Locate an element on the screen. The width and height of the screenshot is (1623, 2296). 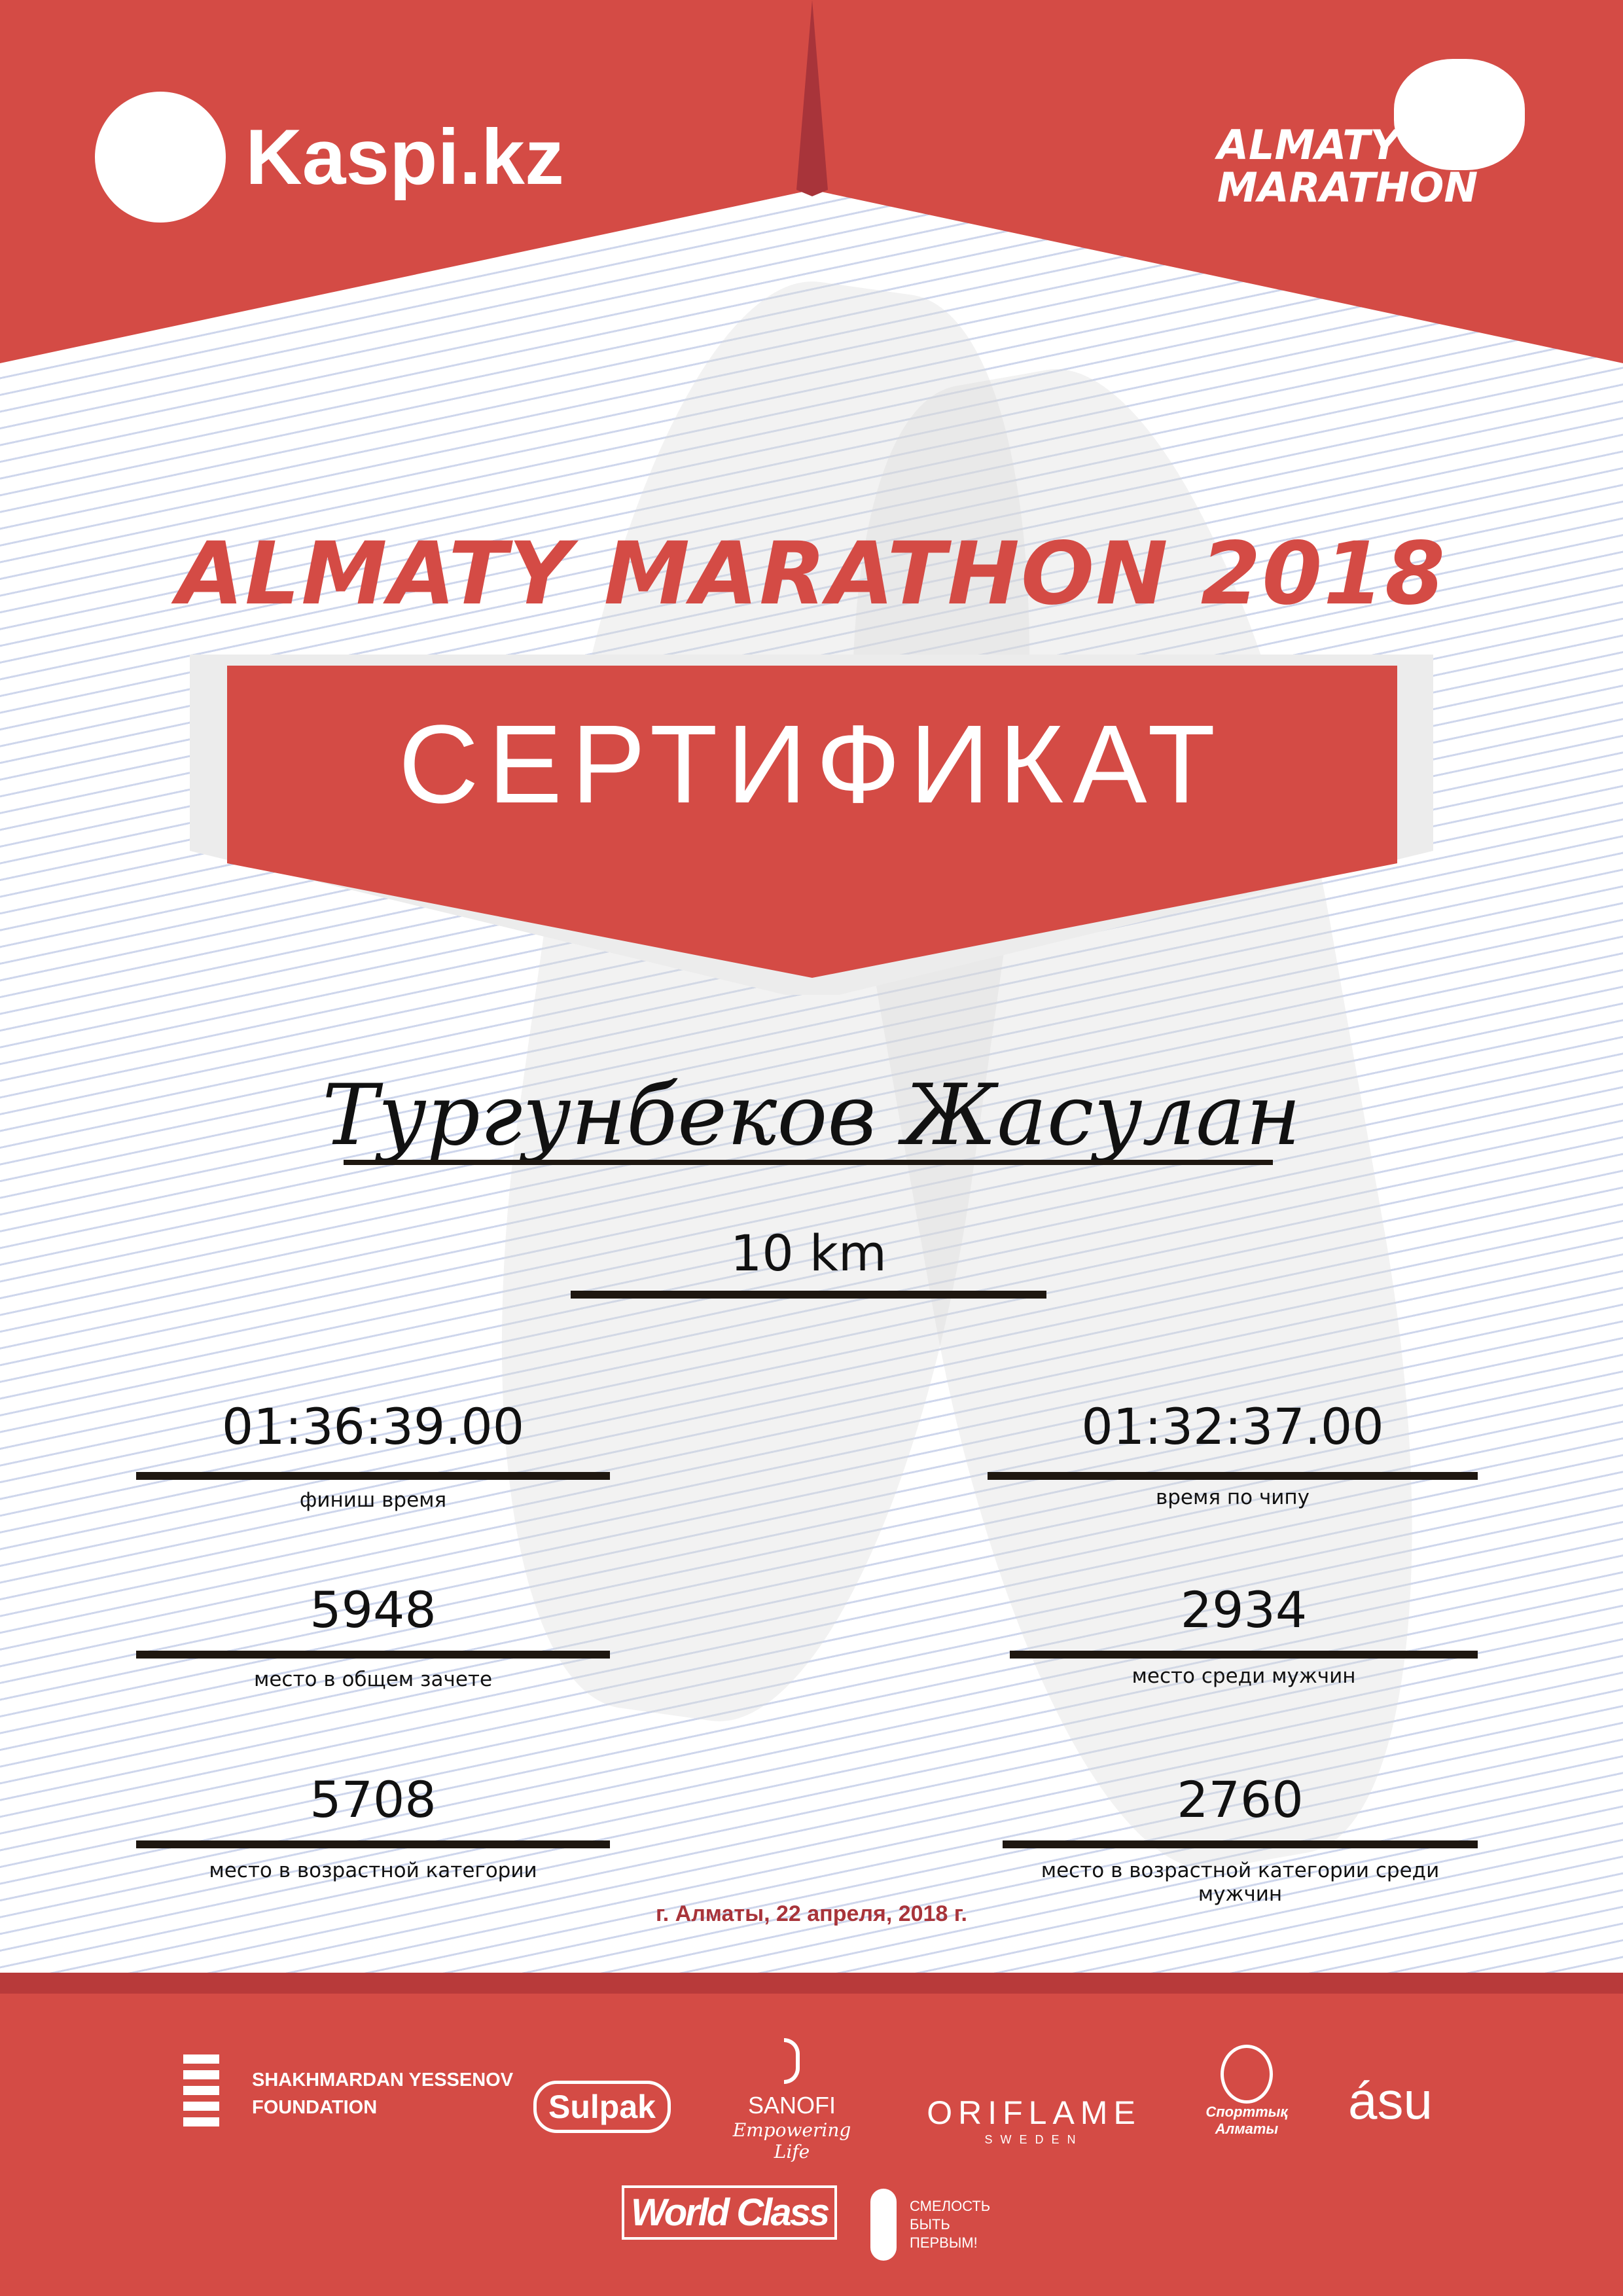
overall-place-line is located at coordinates (373, 1655).